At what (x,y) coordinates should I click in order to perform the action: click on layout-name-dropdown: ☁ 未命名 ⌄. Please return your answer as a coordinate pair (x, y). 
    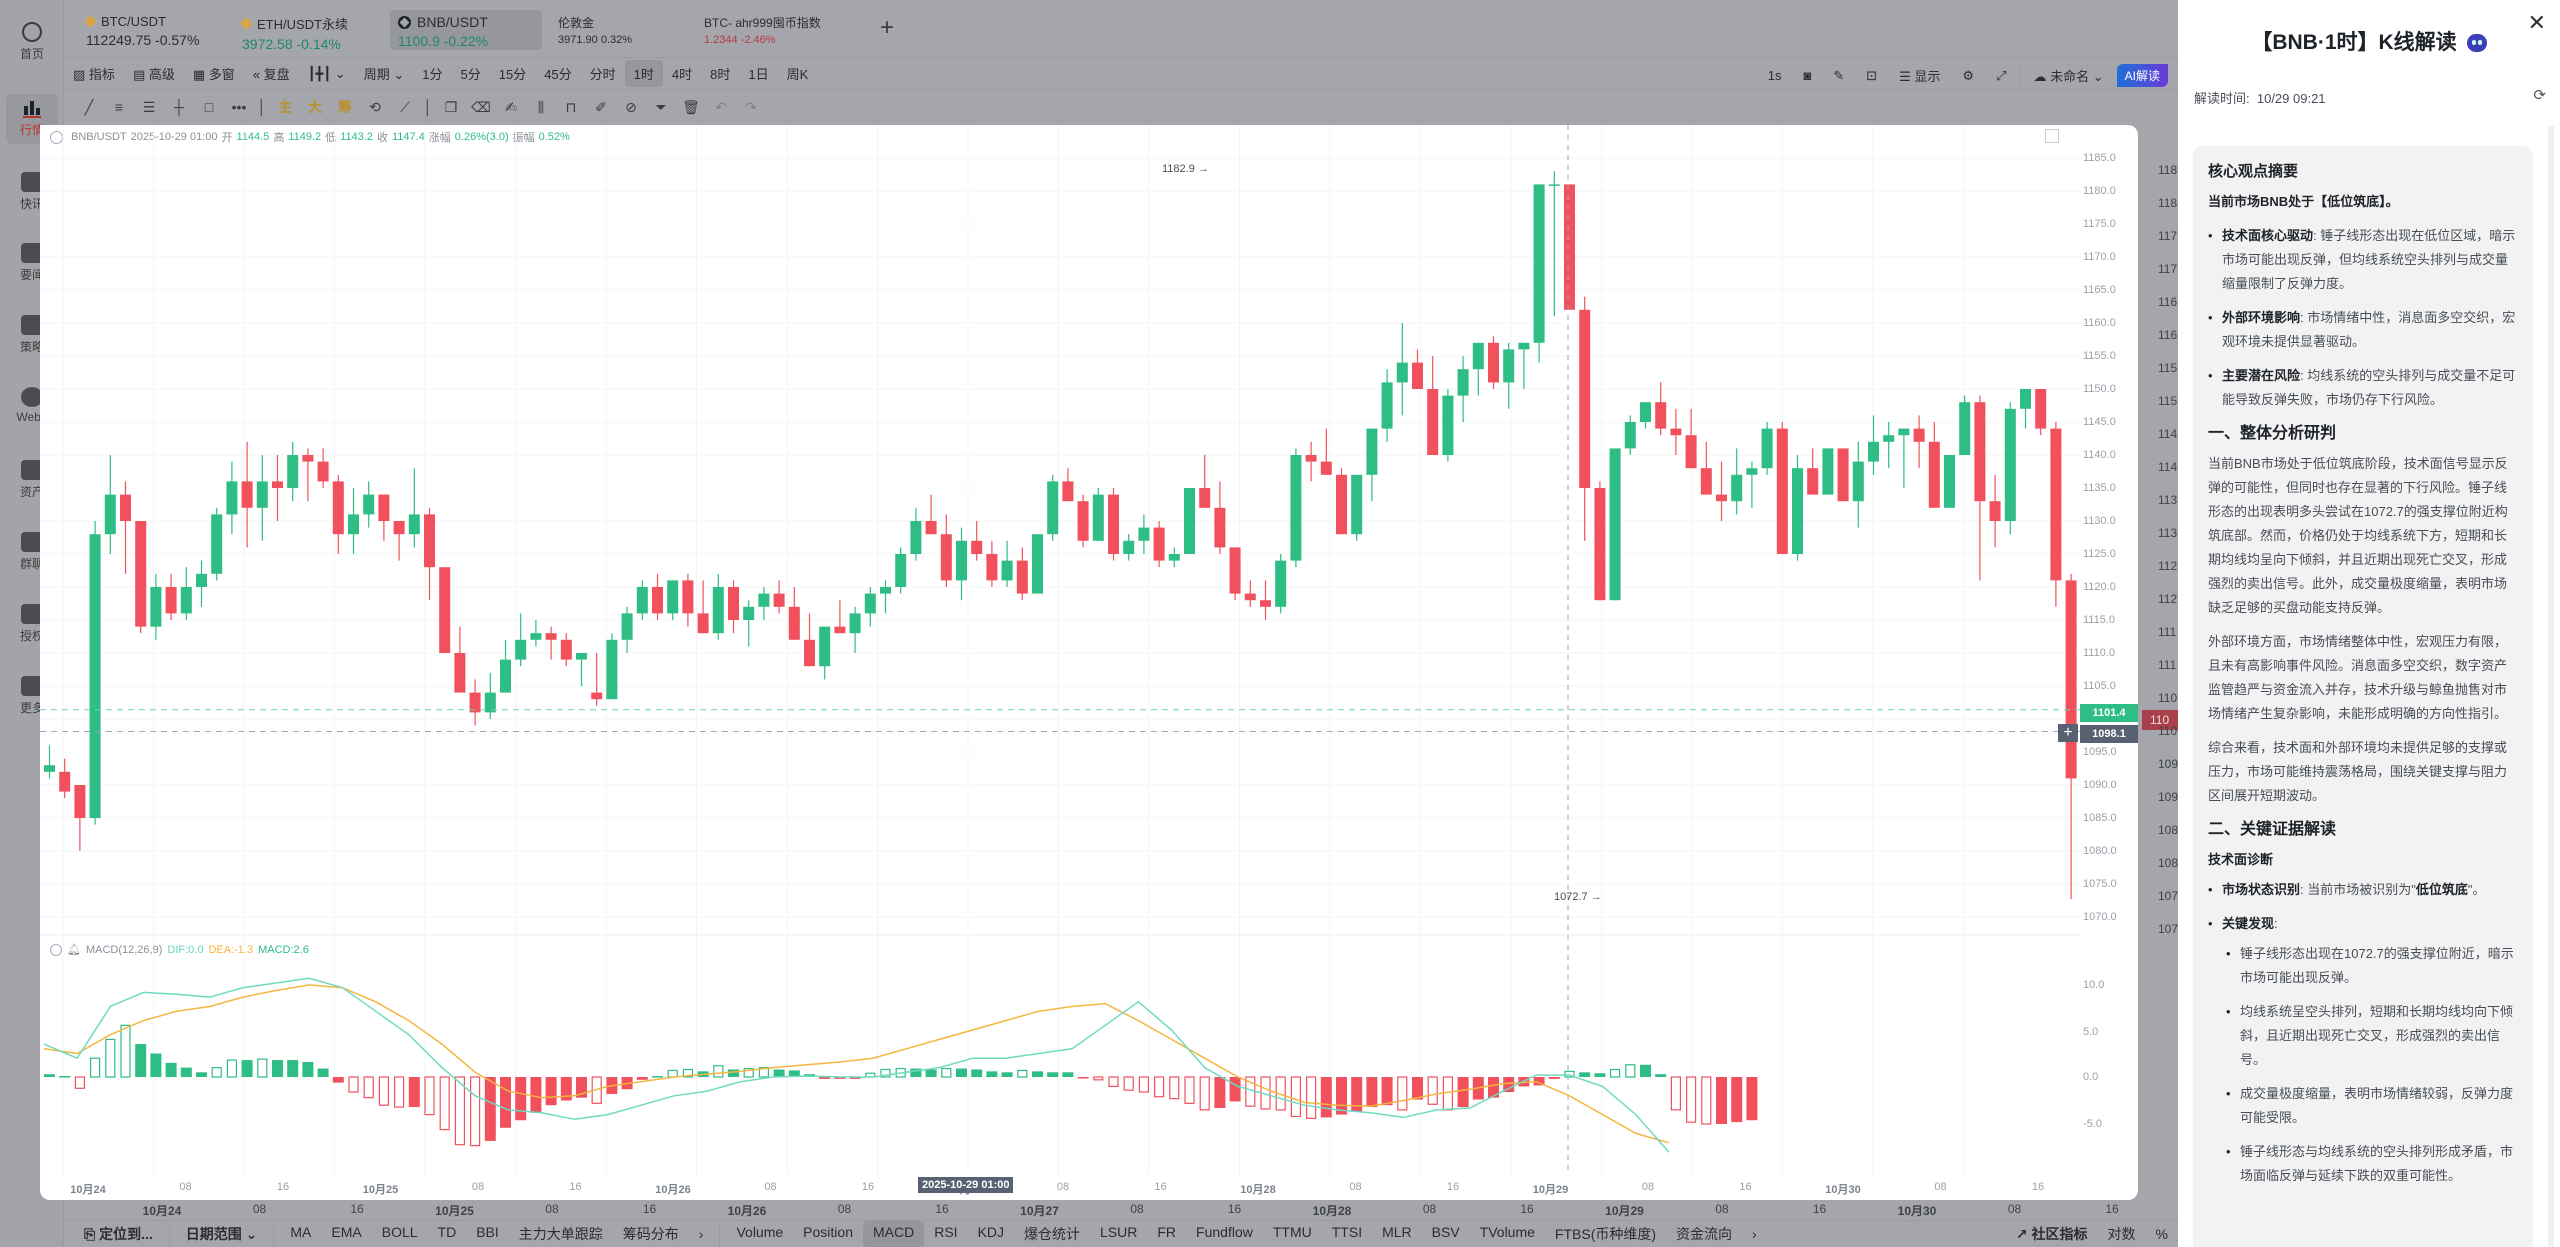
    Looking at the image, I should click on (2068, 76).